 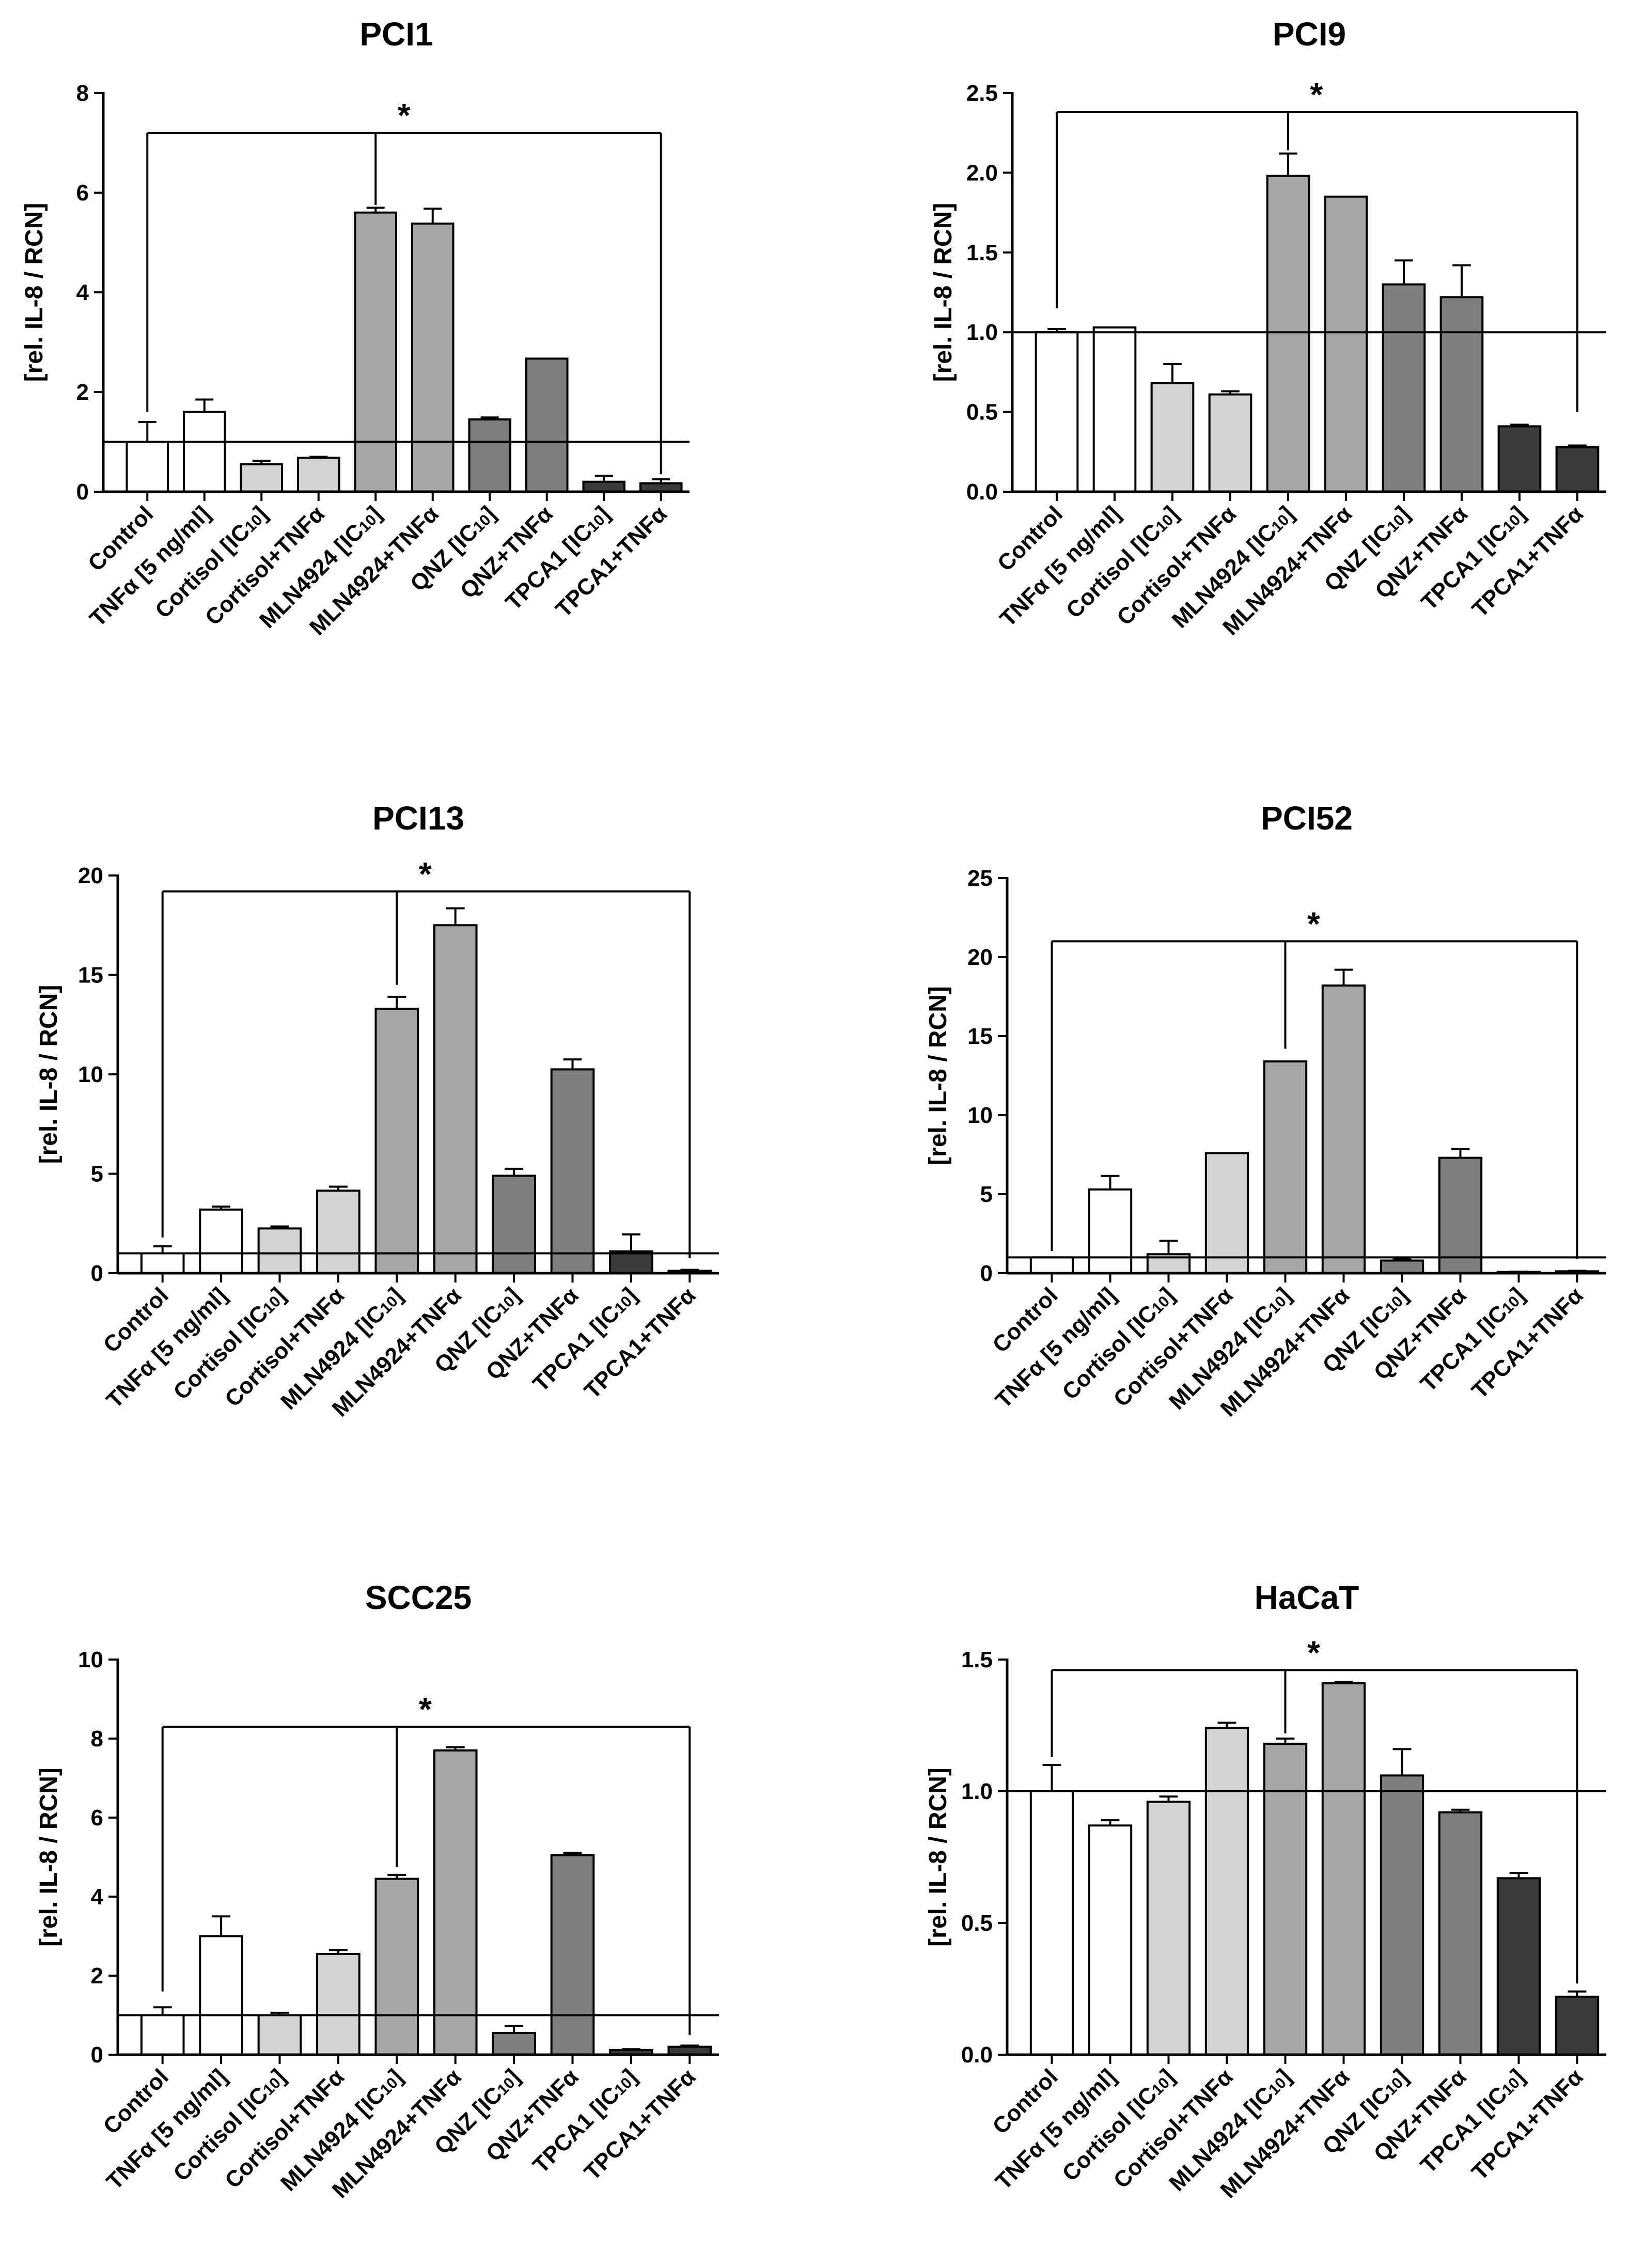 What do you see at coordinates (1307, 818) in the screenshot?
I see `chart-title: PCI52` at bounding box center [1307, 818].